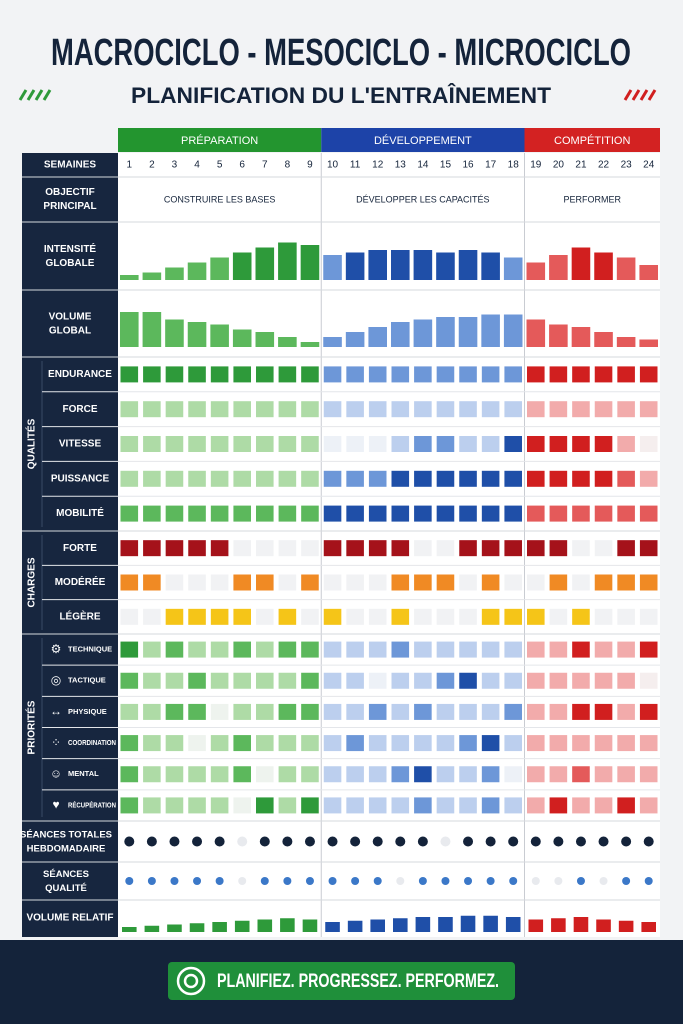  Describe the element at coordinates (31, 443) in the screenshot. I see `group-name: QUALITÉS` at that location.